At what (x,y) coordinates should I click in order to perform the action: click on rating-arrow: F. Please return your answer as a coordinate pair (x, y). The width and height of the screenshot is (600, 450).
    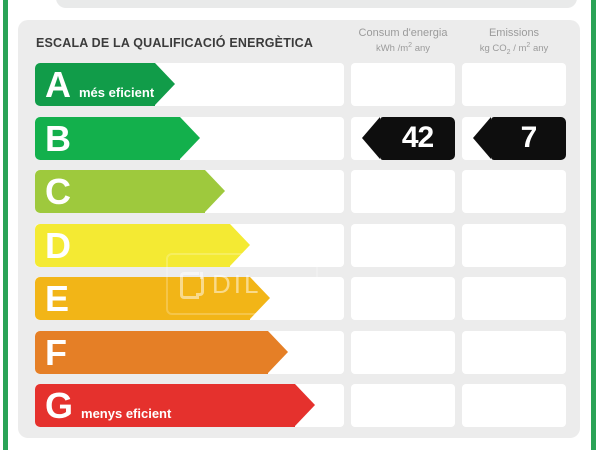
    Looking at the image, I should click on (161, 352).